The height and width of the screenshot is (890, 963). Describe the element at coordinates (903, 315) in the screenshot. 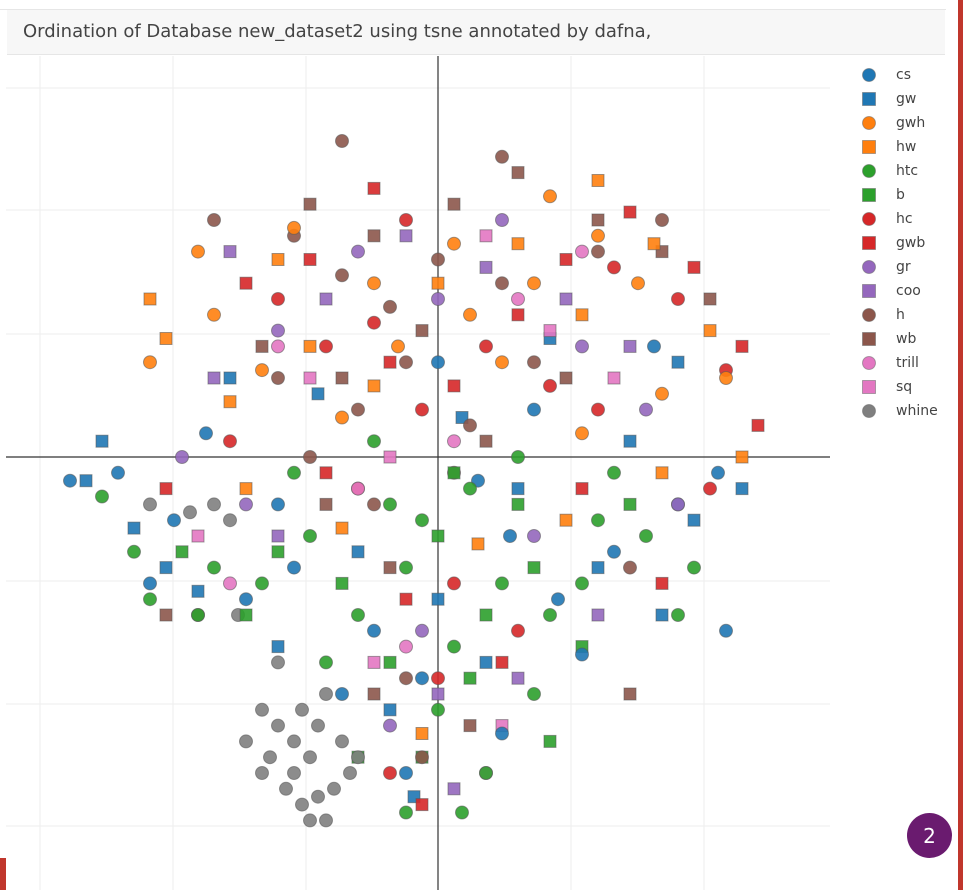

I see `legend-item-h: h` at that location.